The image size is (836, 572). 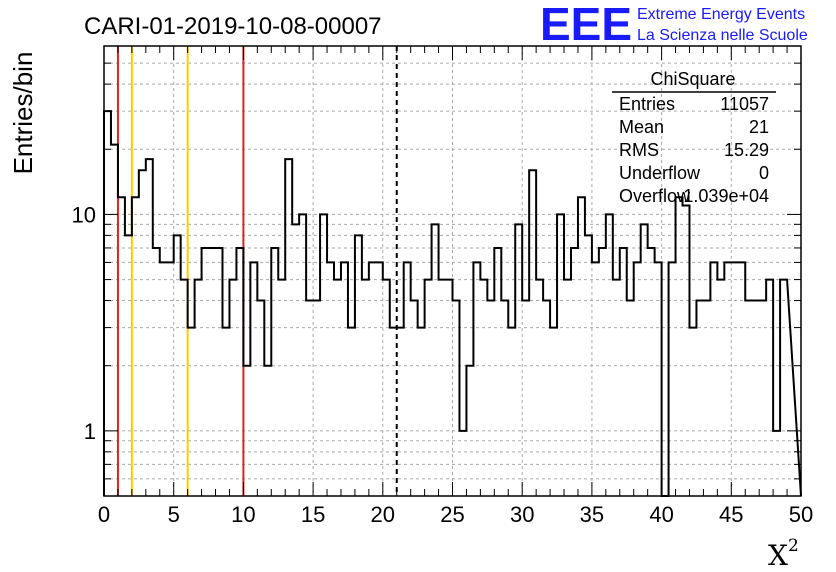 I want to click on x-tick-label: 15, so click(x=313, y=514).